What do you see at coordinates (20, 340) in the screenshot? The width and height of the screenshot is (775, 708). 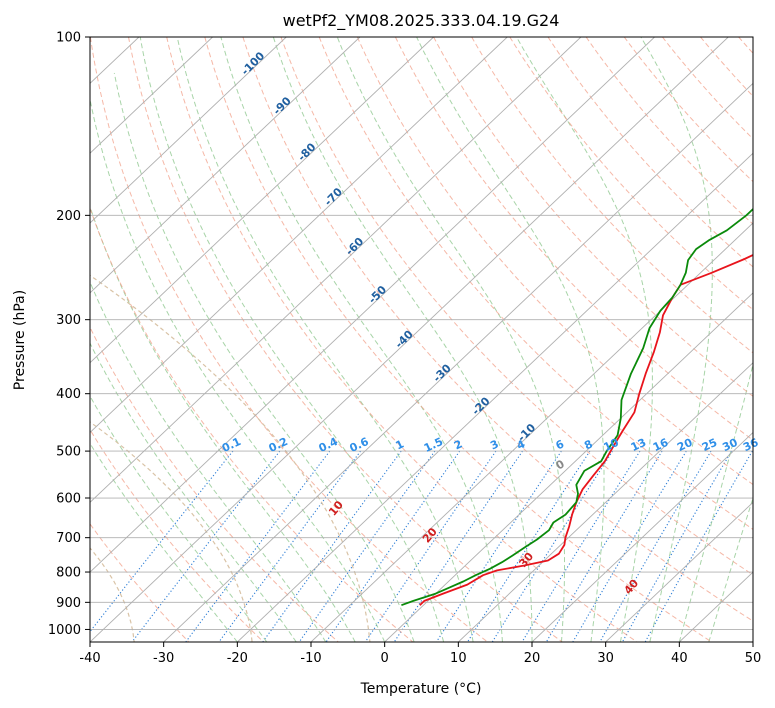 I see `y-axis-label: Pressure (hPa)` at bounding box center [20, 340].